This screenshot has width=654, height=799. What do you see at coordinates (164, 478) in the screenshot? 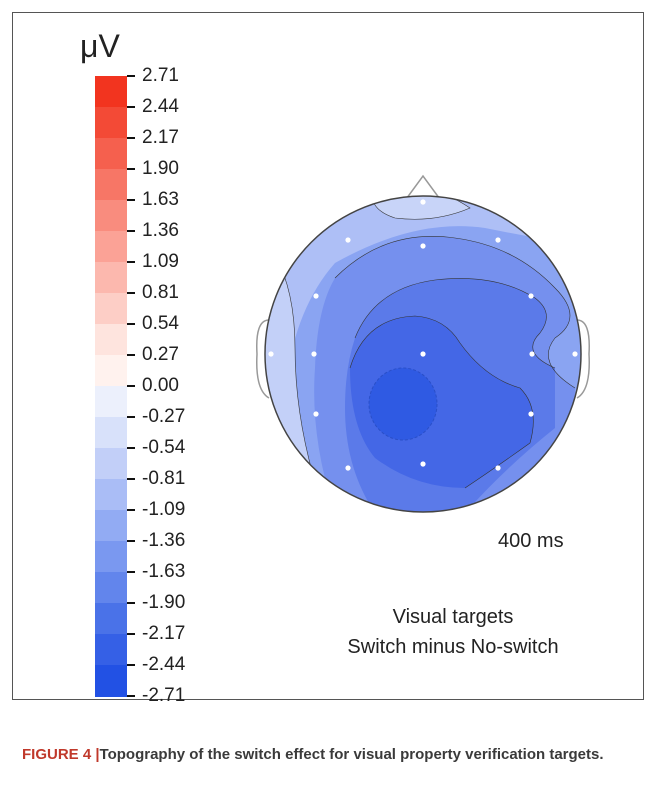
I see `colorbar-tick-label: -0.81` at bounding box center [164, 478].